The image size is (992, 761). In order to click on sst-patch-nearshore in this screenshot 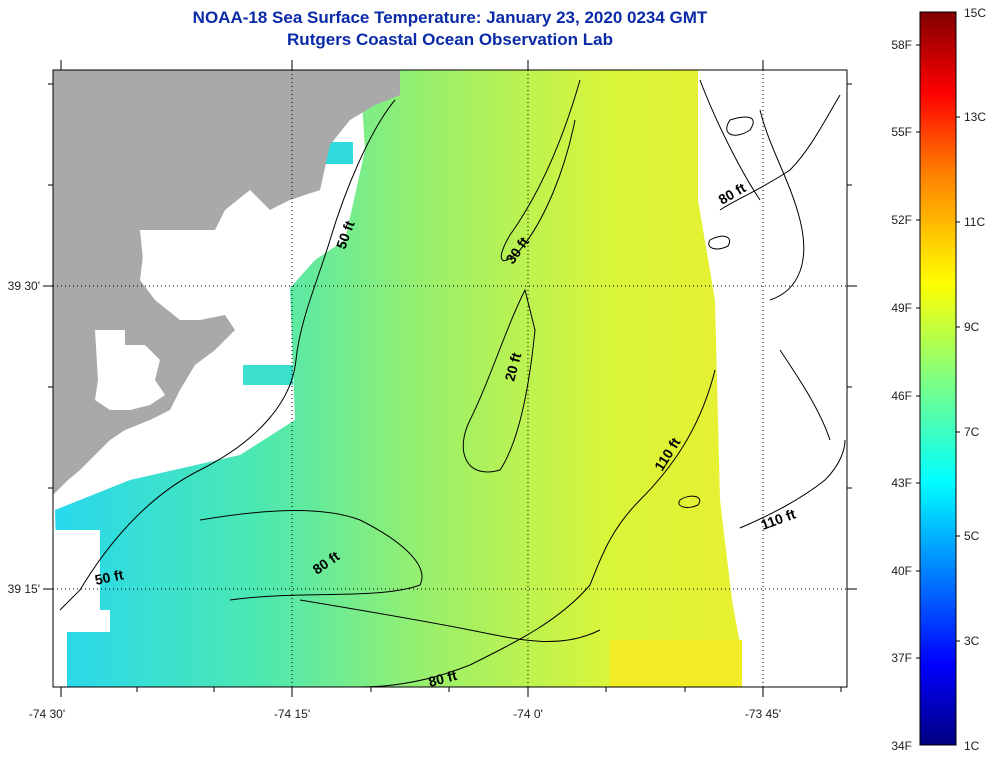, I will do `click(268, 375)`.